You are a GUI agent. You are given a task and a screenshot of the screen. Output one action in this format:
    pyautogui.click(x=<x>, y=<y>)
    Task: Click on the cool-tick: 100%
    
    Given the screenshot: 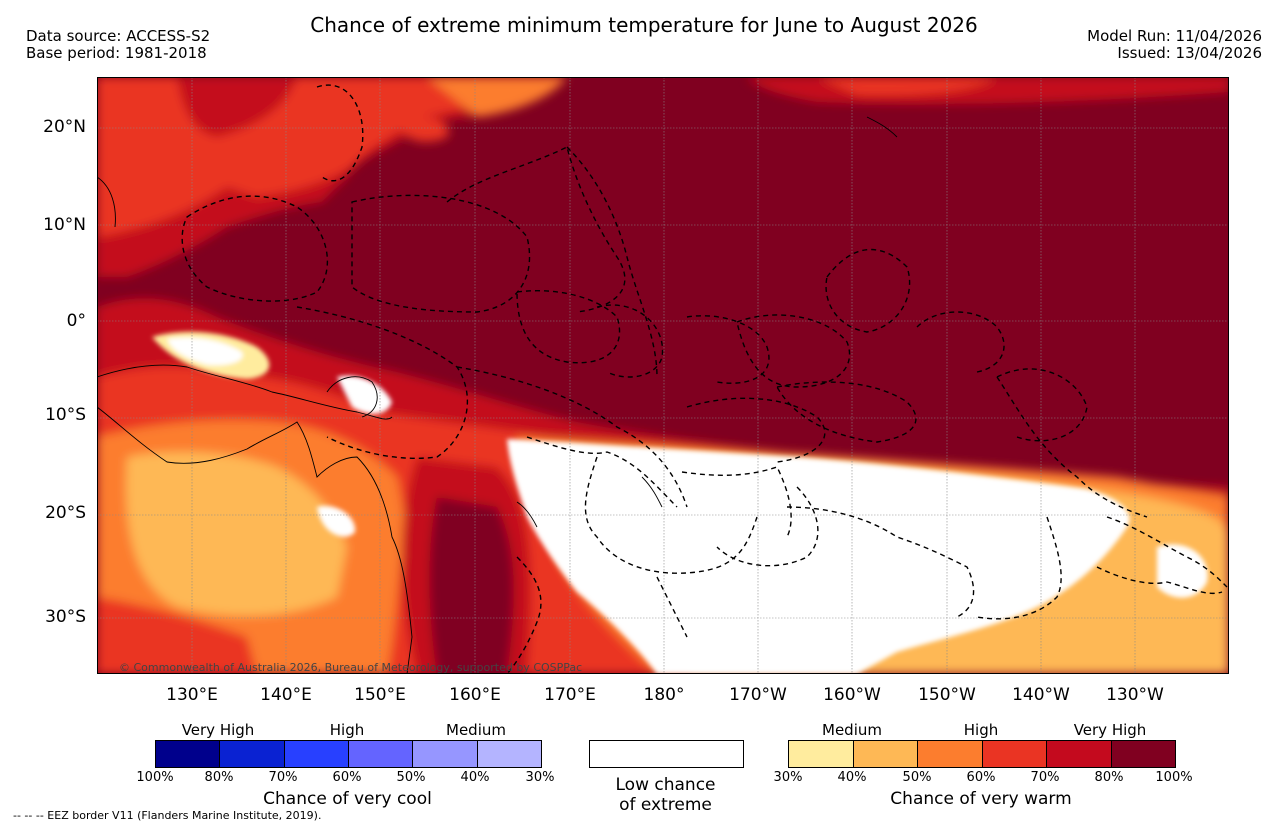 What is the action you would take?
    pyautogui.click(x=155, y=777)
    